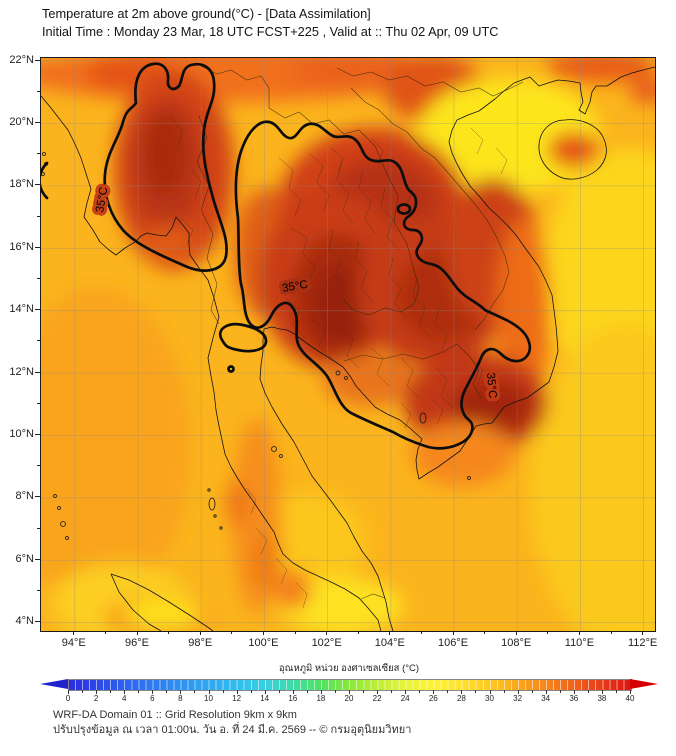 The width and height of the screenshot is (676, 756). Describe the element at coordinates (208, 698) in the screenshot. I see `colorbar-tick-label: 10` at that location.